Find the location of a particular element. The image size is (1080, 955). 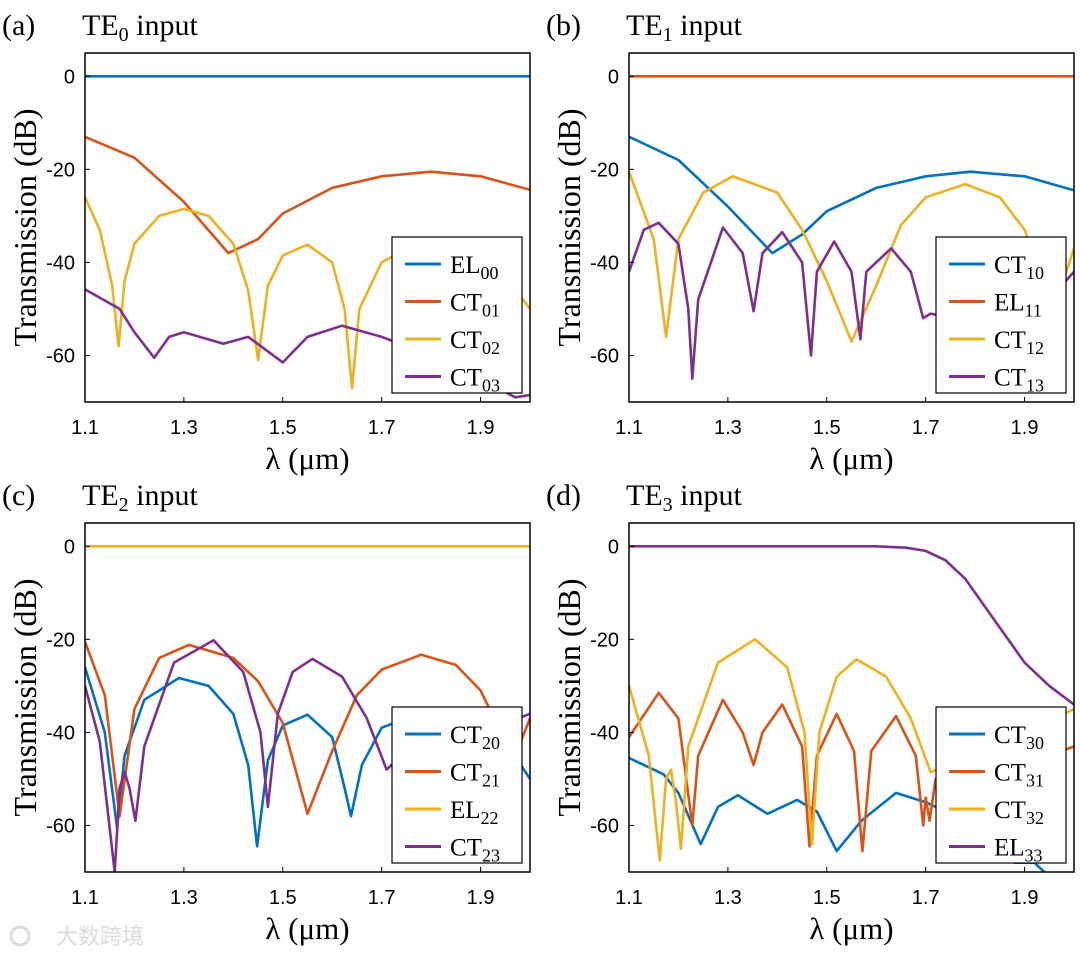

legend-subscript: 32 is located at coordinates (1035, 818).